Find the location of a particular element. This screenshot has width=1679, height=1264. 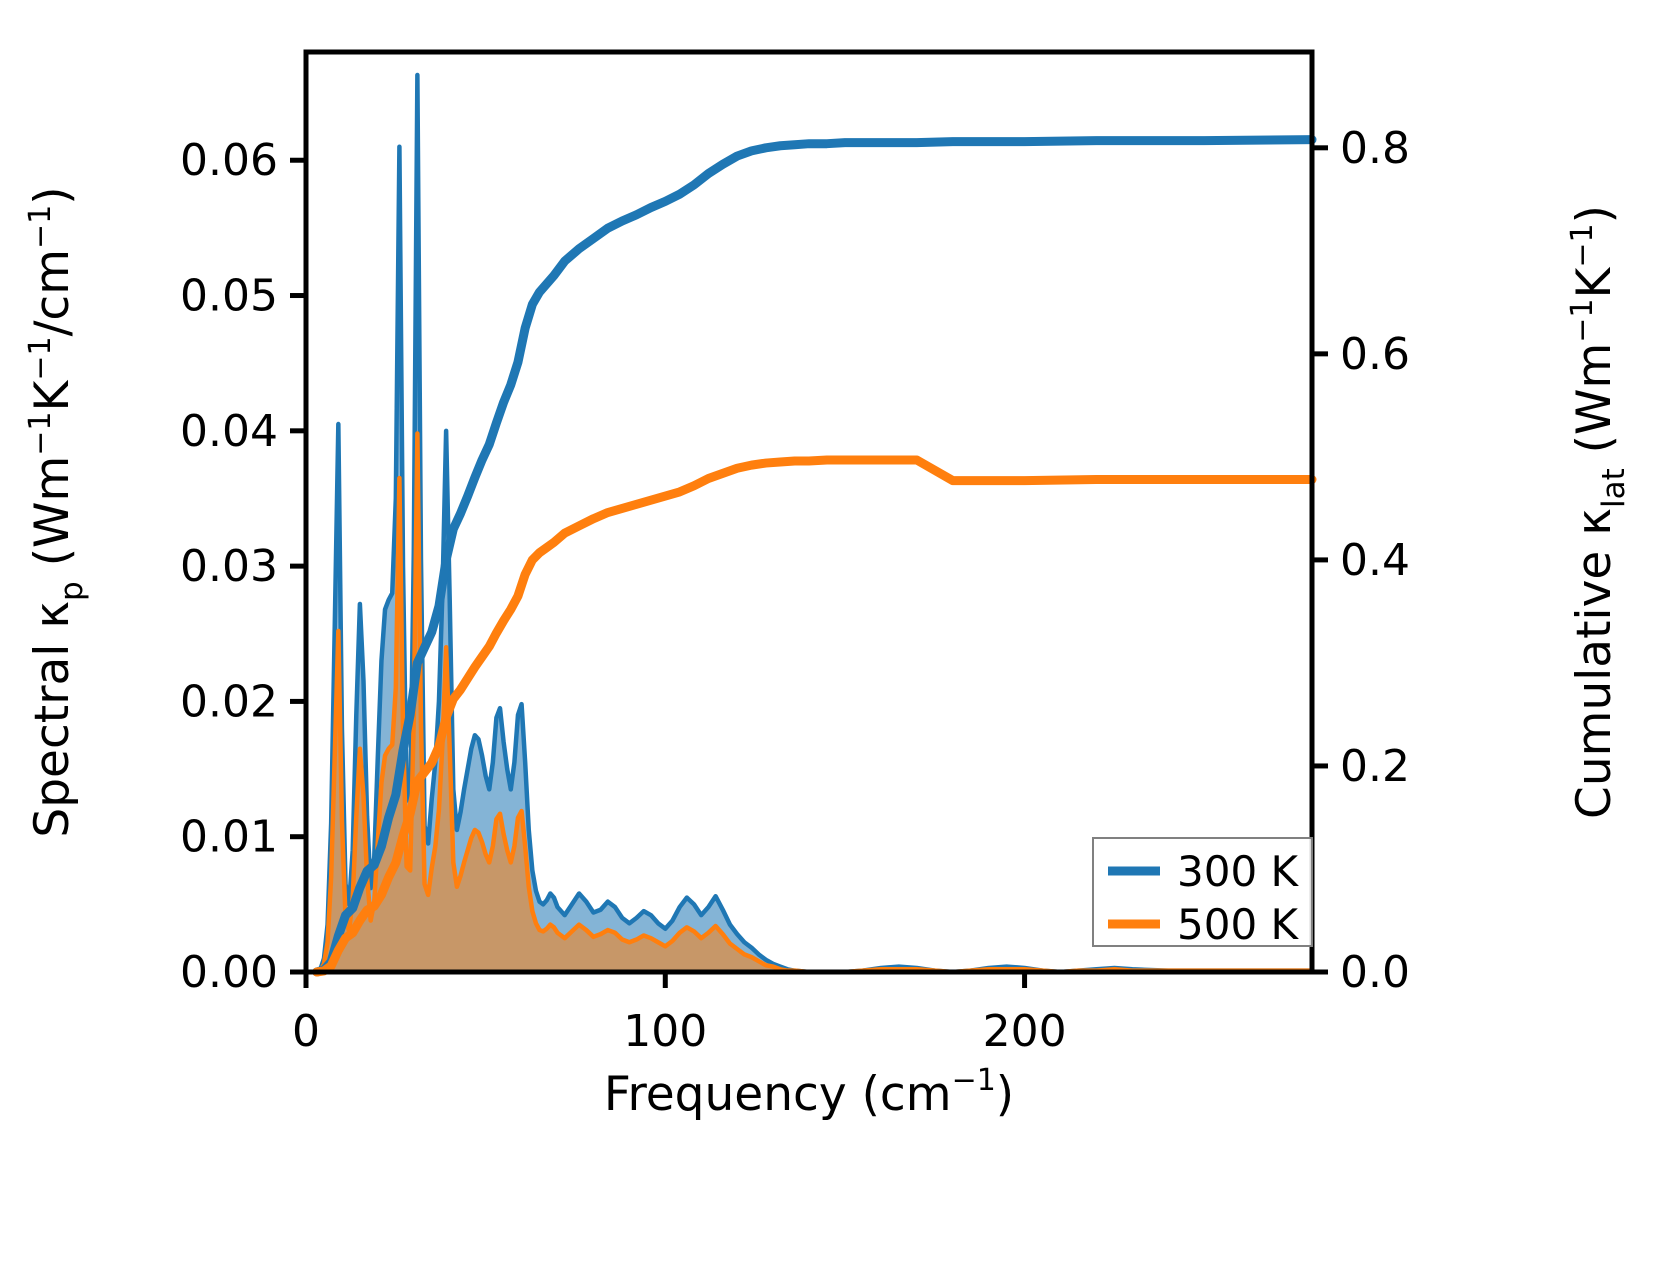

x-tick-label: 0 is located at coordinates (306, 1031).